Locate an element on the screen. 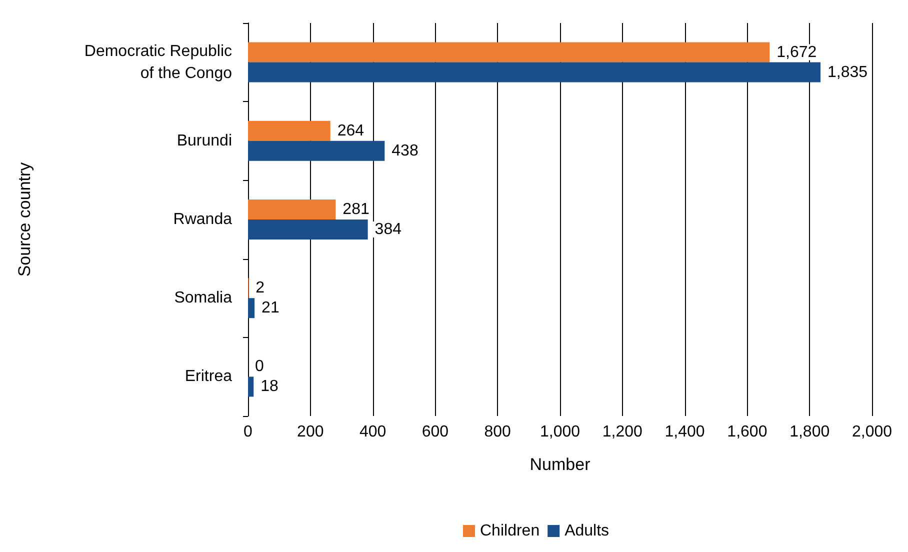 Image resolution: width=908 pixels, height=552 pixels. y-tick-label: Burundi is located at coordinates (204, 141).